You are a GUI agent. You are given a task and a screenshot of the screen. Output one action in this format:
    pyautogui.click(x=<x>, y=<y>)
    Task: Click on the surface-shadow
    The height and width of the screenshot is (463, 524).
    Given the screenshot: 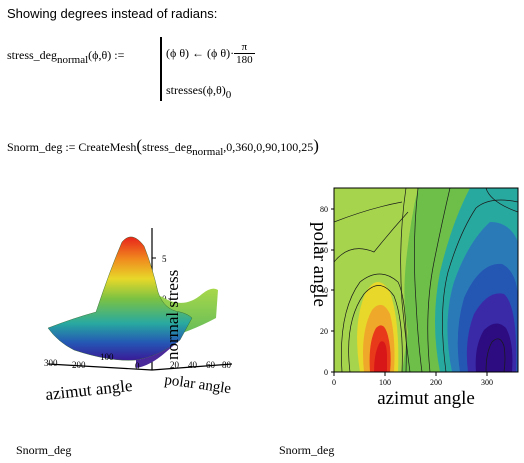 What is the action you would take?
    pyautogui.click(x=158, y=354)
    